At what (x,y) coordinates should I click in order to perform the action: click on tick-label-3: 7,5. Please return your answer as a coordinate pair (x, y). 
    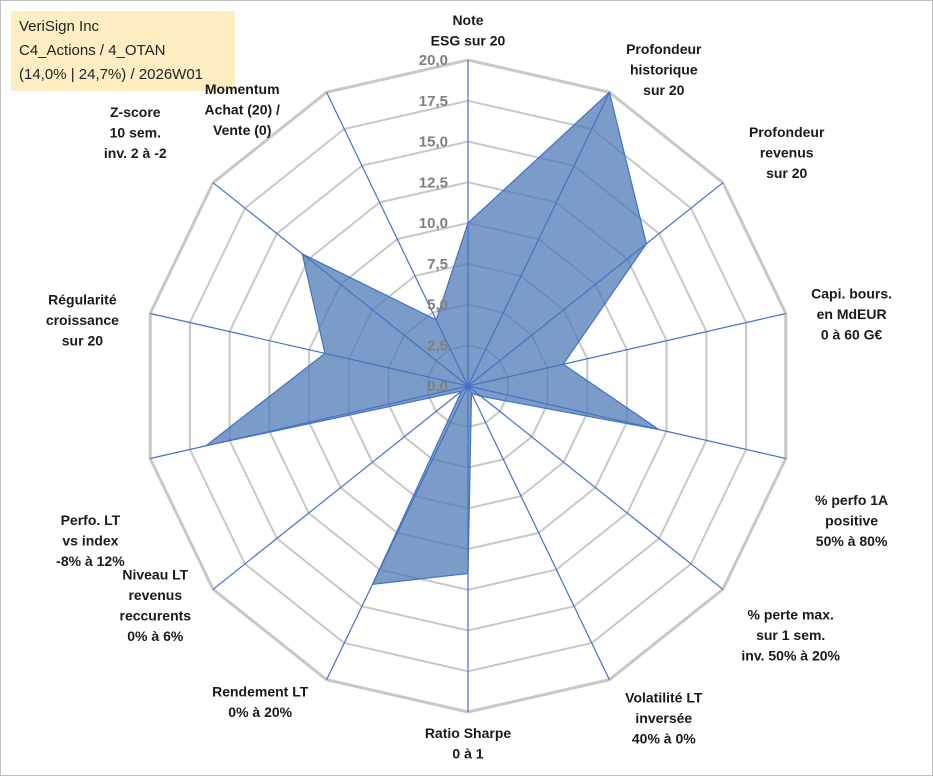
    Looking at the image, I should click on (437, 264).